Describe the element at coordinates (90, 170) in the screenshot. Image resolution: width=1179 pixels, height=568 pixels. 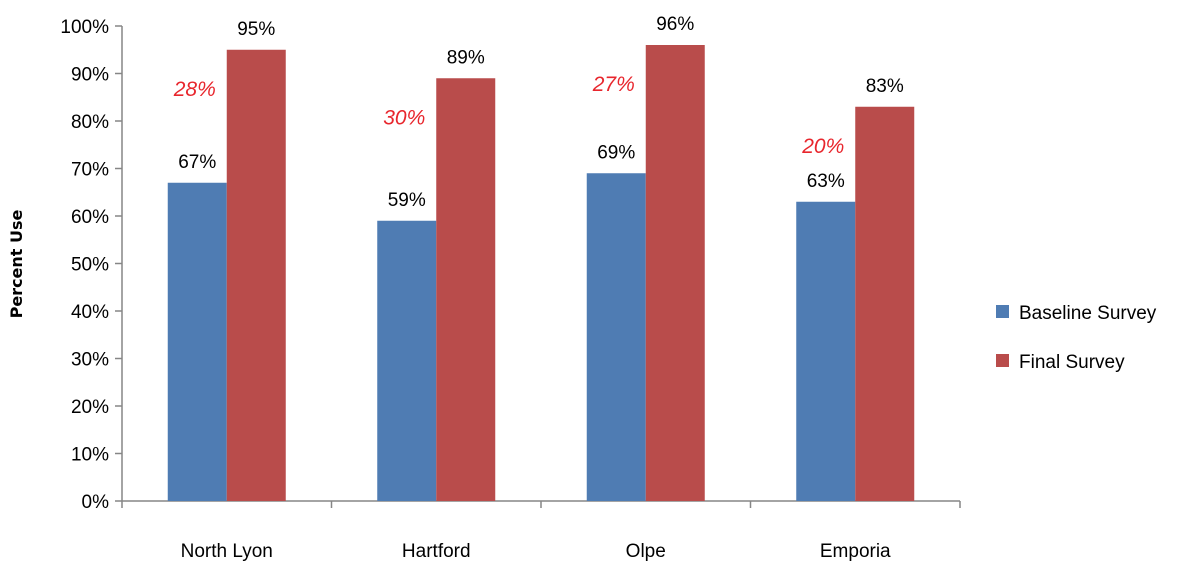
I see `y-tick-label: 70%` at that location.